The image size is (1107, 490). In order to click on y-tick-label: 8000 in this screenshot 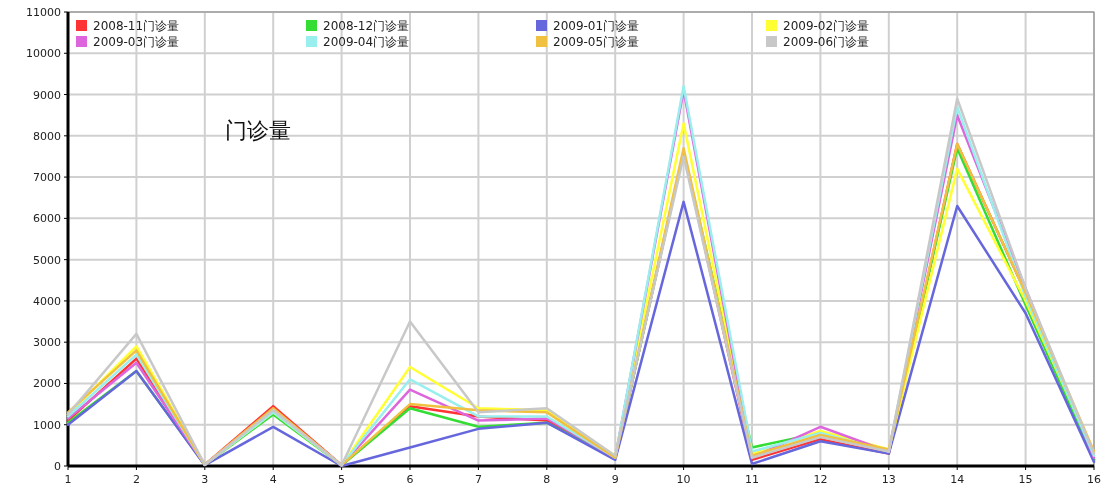, I will do `click(47, 136)`.